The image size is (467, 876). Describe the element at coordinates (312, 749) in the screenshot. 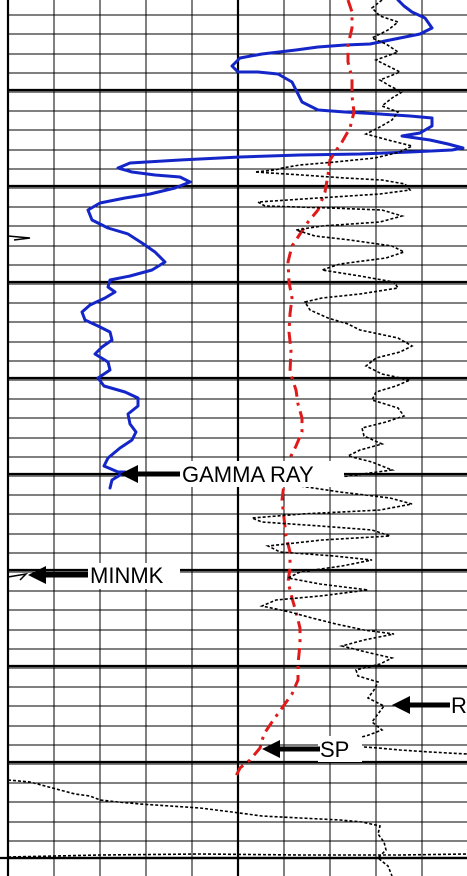

I see `sp-annotation: SP` at that location.